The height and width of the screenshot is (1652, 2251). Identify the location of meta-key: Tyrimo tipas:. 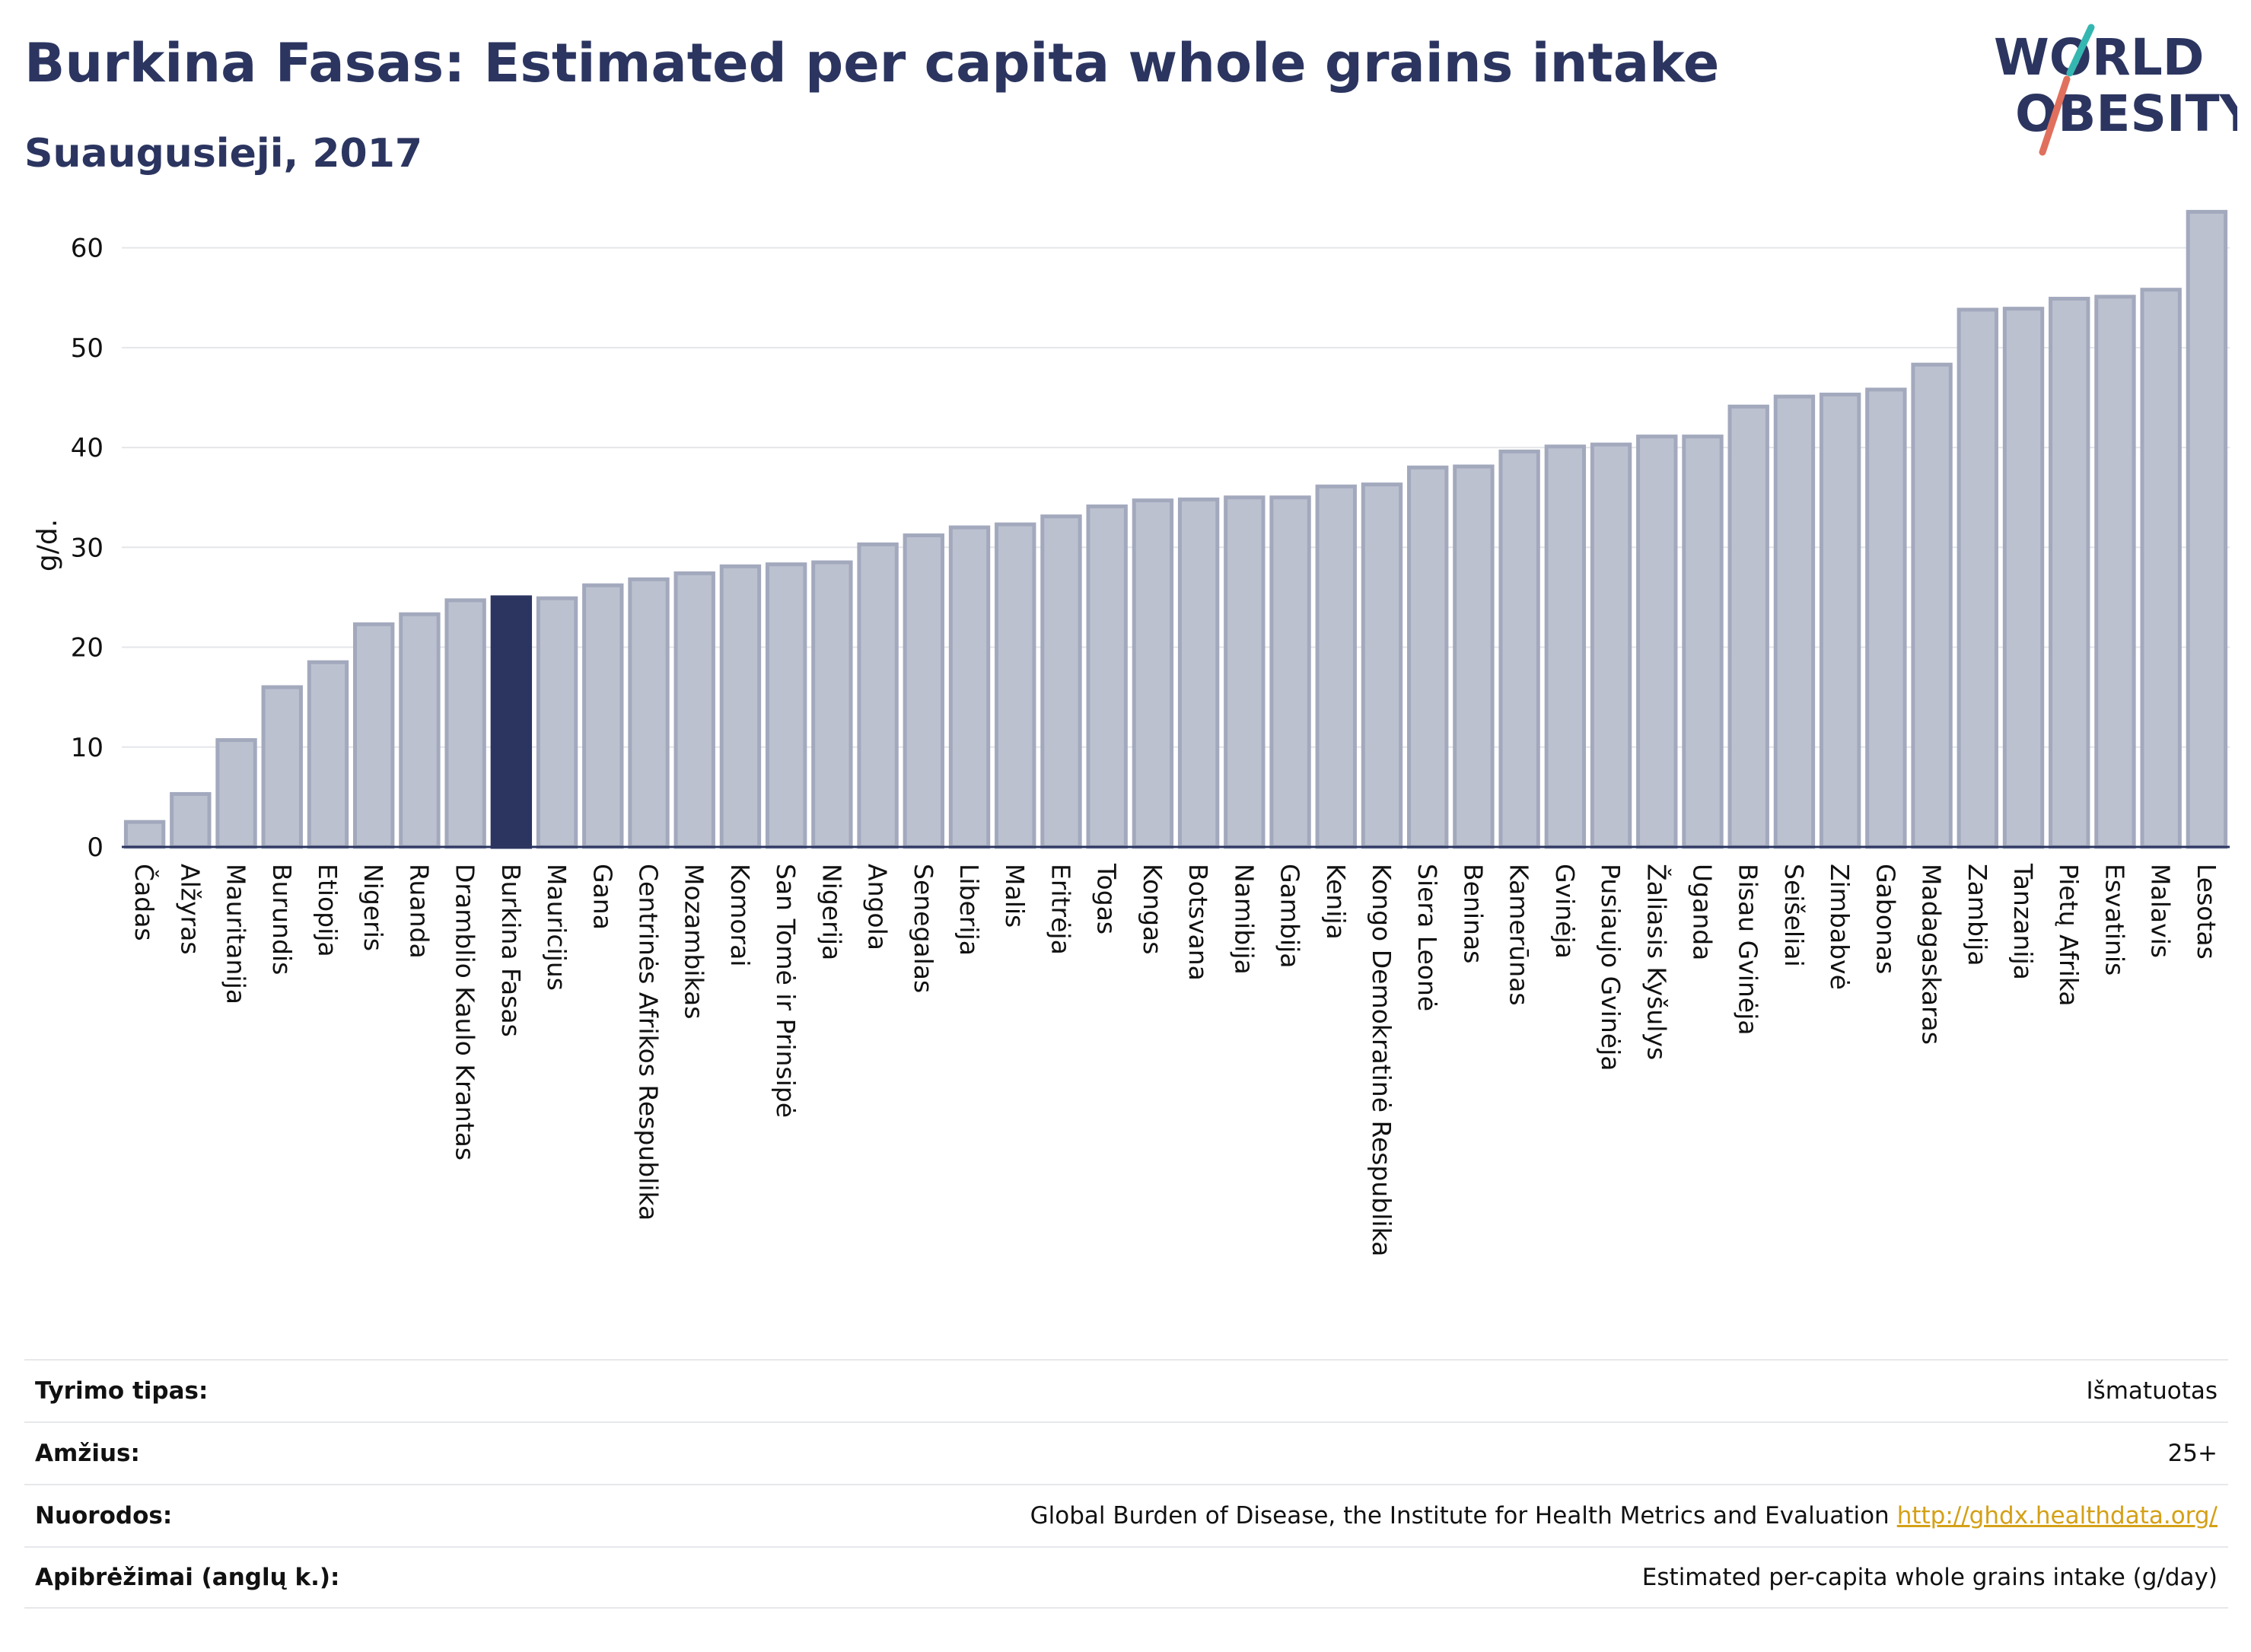
(122, 1391).